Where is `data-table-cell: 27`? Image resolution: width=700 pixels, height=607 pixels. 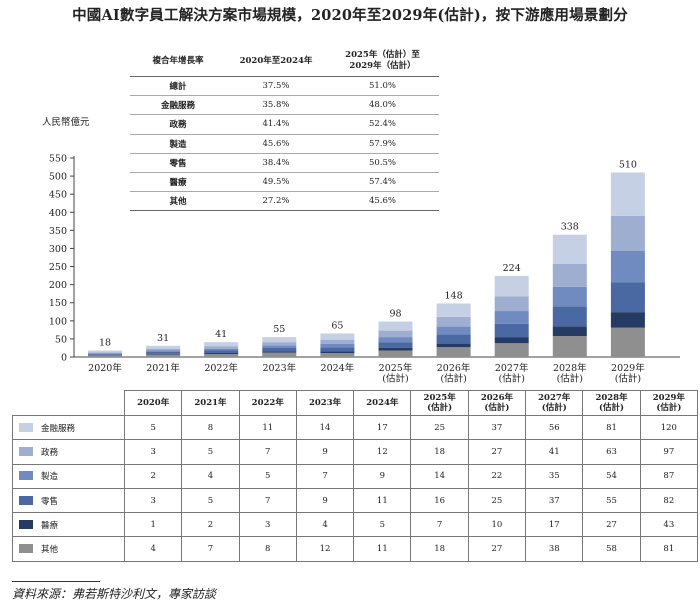
data-table-cell: 27 is located at coordinates (497, 549).